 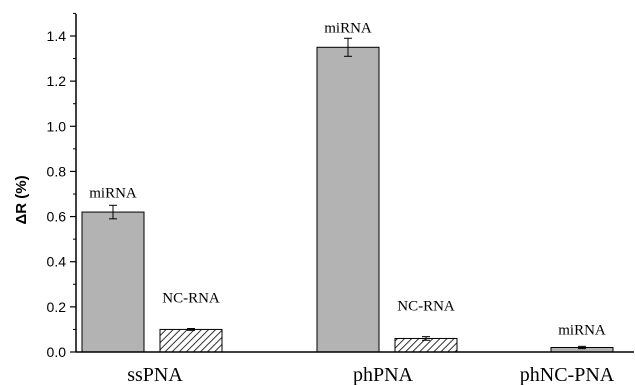 I want to click on bar-sspna-mirna, so click(x=113, y=282).